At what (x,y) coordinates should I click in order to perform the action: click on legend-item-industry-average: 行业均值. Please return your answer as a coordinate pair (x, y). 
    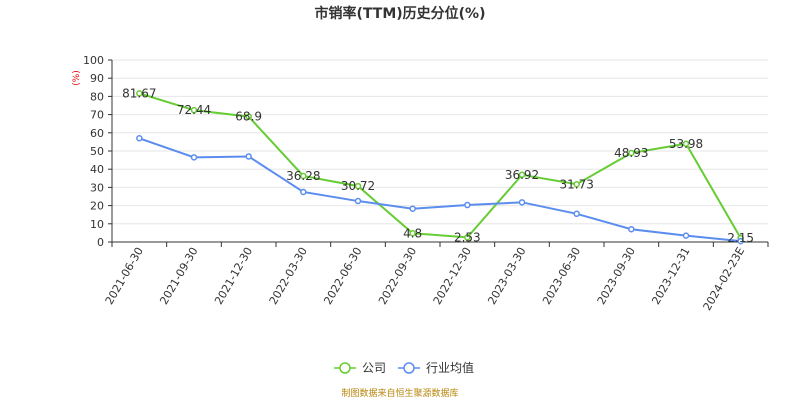
    Looking at the image, I should click on (436, 367).